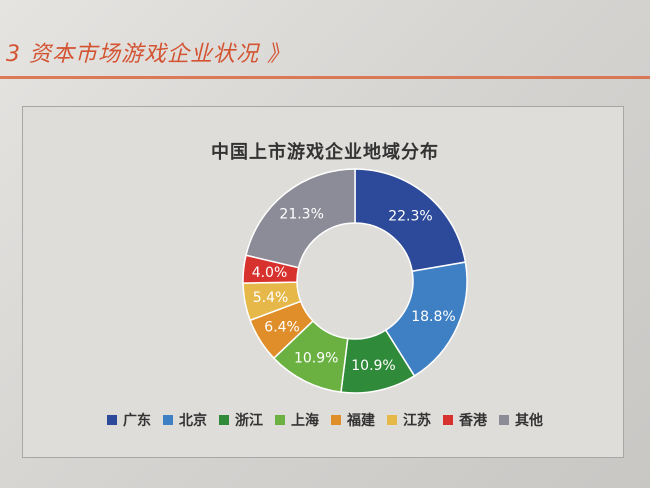  Describe the element at coordinates (473, 421) in the screenshot. I see `legend-label: 香港` at that location.